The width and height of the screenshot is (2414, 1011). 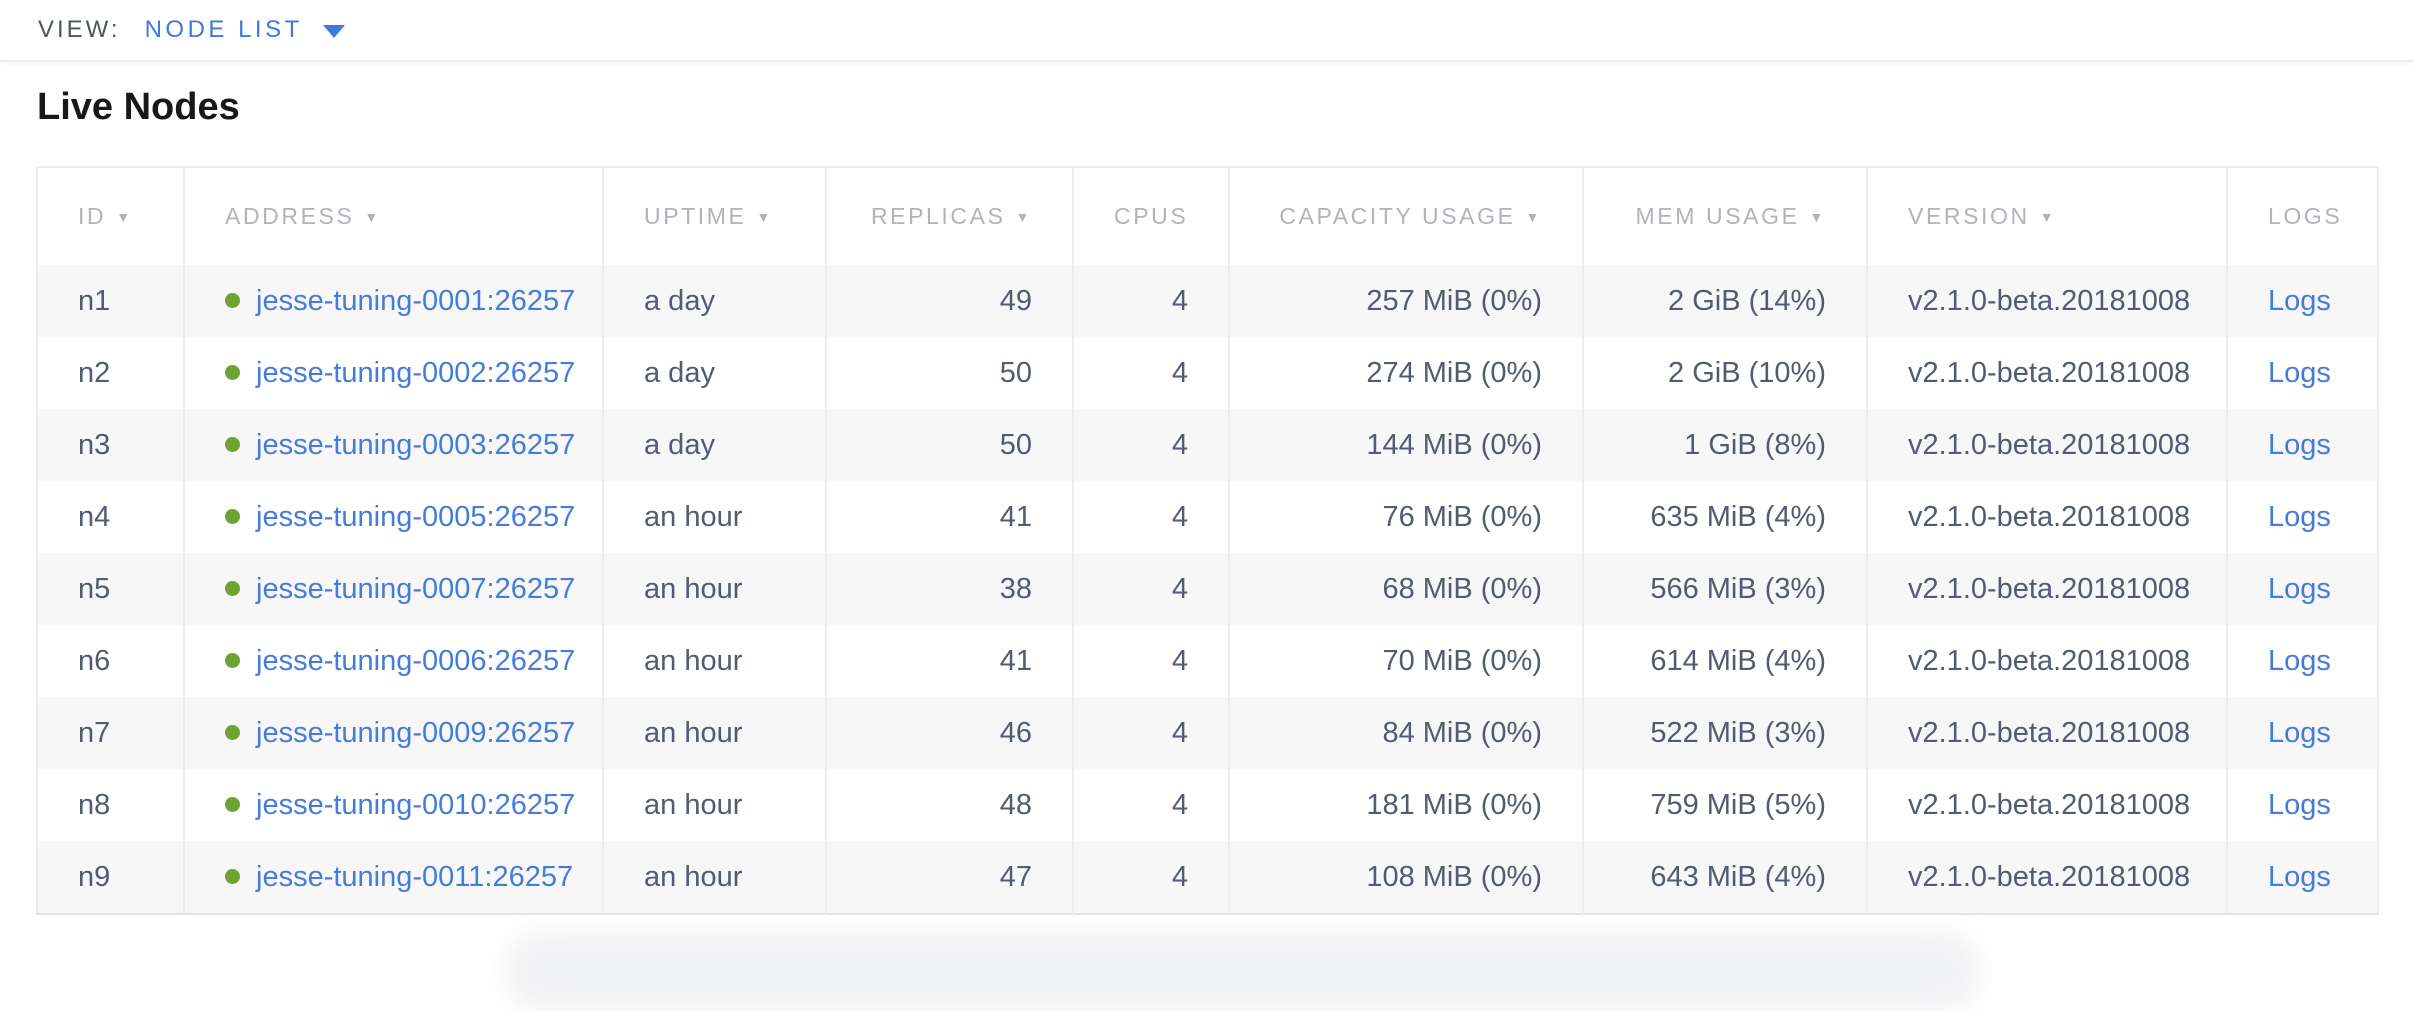 I want to click on node-address-cell: jesse-tuning-0005:26257, so click(x=393, y=517).